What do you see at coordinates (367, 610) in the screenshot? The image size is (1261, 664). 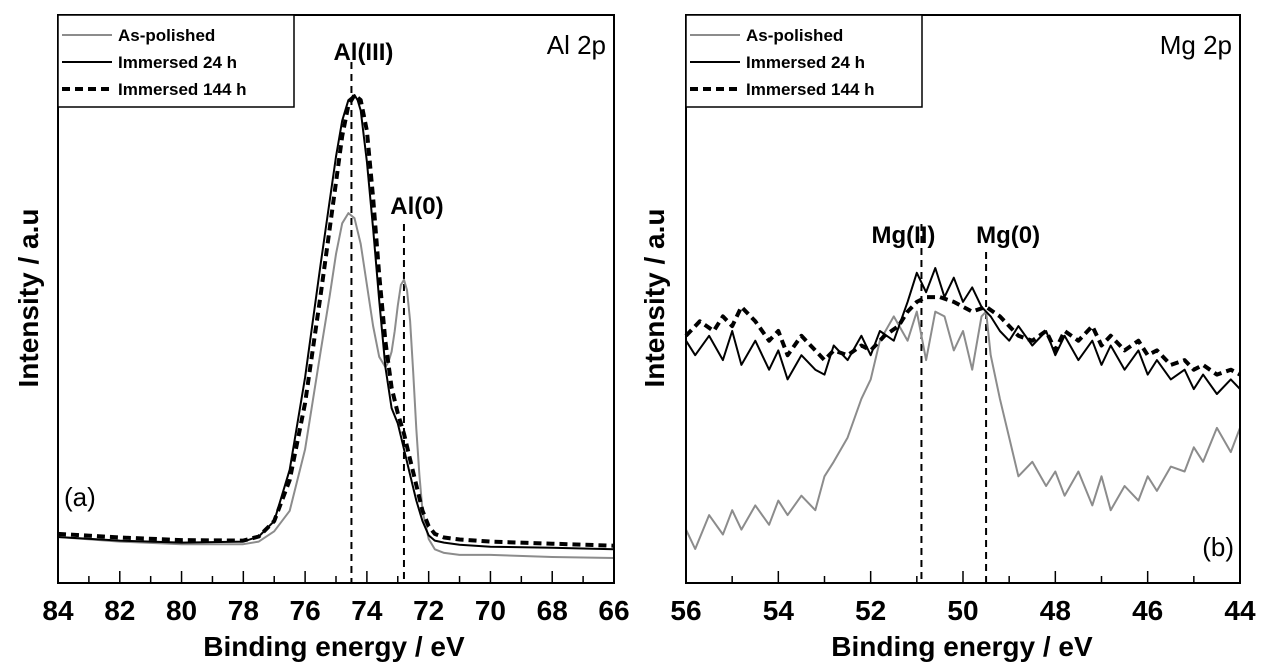 I see `x-tick-label: 74` at bounding box center [367, 610].